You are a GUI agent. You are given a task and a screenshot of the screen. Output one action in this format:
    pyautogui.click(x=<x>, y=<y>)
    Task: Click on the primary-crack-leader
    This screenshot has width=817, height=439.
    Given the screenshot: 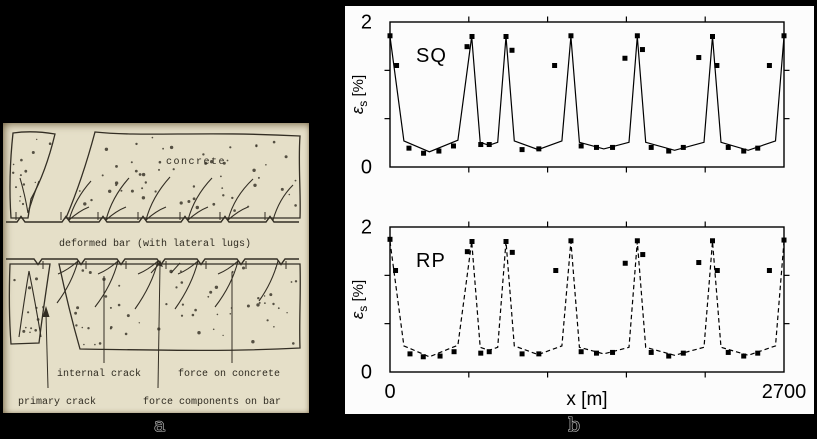 What is the action you would take?
    pyautogui.click(x=47, y=351)
    